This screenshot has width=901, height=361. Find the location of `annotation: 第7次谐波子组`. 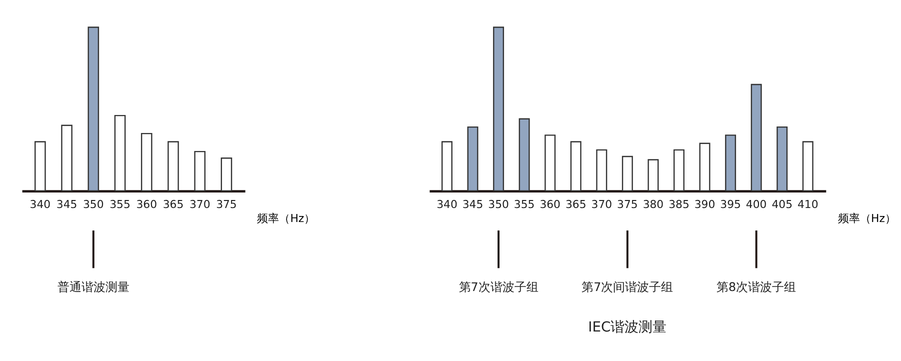

annotation: 第7次谐波子组 is located at coordinates (498, 287).